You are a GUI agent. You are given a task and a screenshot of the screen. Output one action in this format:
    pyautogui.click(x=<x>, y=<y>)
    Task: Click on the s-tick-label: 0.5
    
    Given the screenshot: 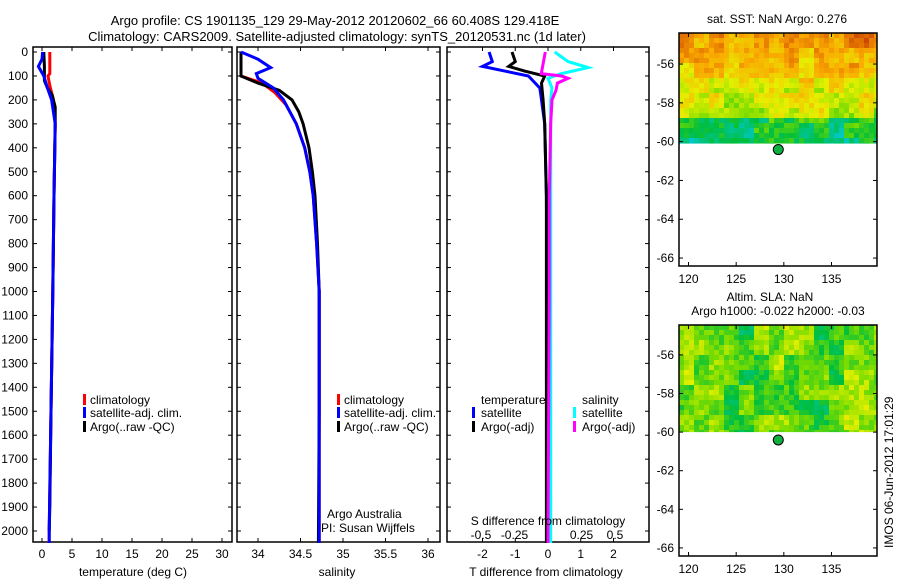 What is the action you would take?
    pyautogui.click(x=615, y=535)
    